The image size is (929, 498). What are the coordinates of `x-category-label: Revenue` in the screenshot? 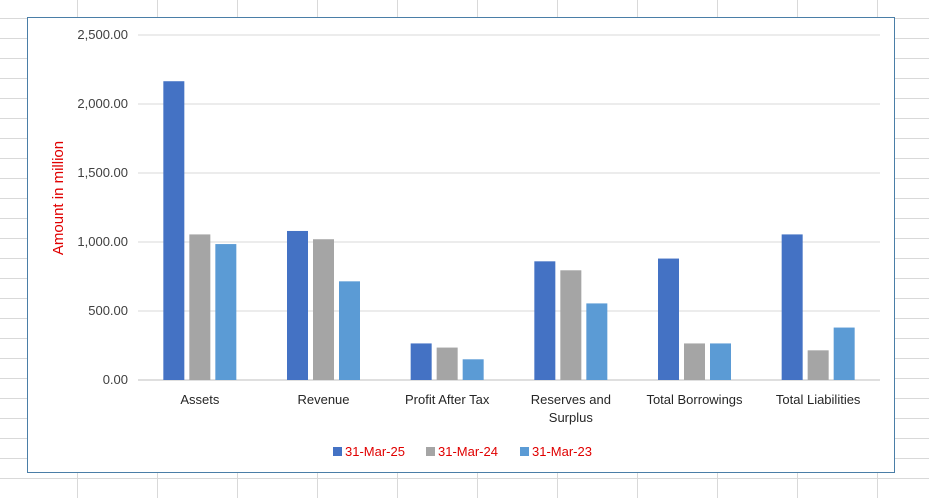 It's located at (323, 399).